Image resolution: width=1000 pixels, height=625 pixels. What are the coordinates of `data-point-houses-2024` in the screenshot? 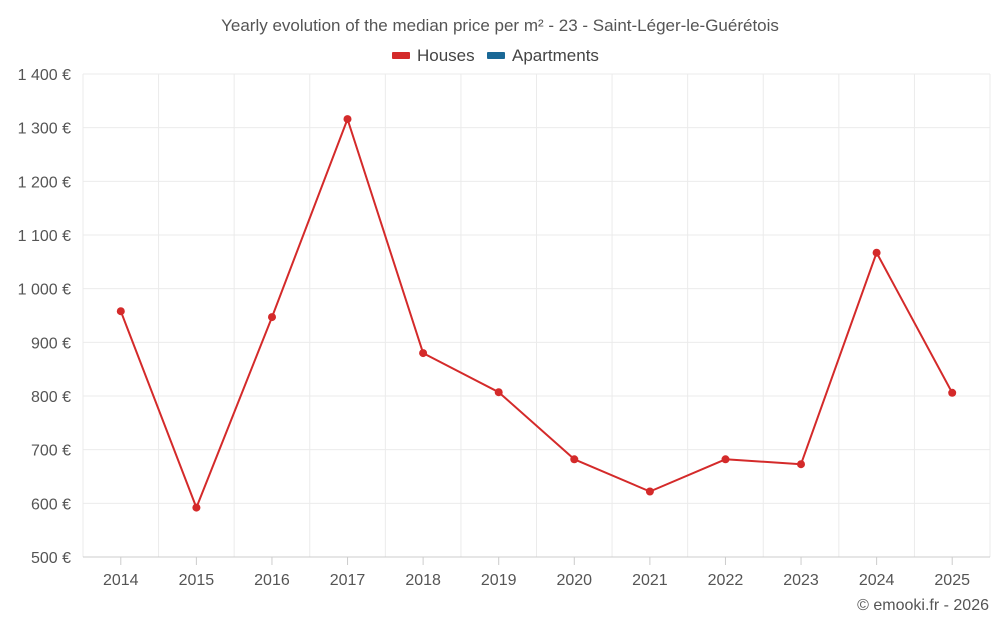 It's located at (876, 252).